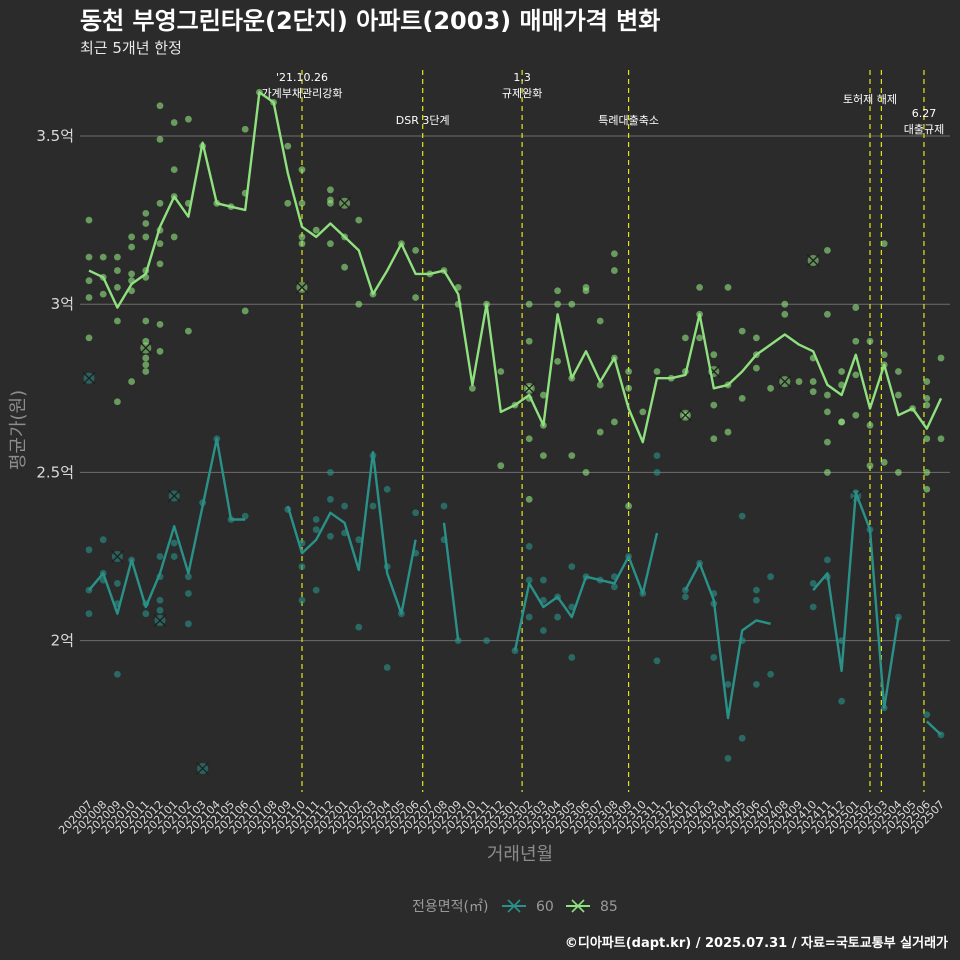  What do you see at coordinates (62, 304) in the screenshot?
I see `y-tick-label: 3억` at bounding box center [62, 304].